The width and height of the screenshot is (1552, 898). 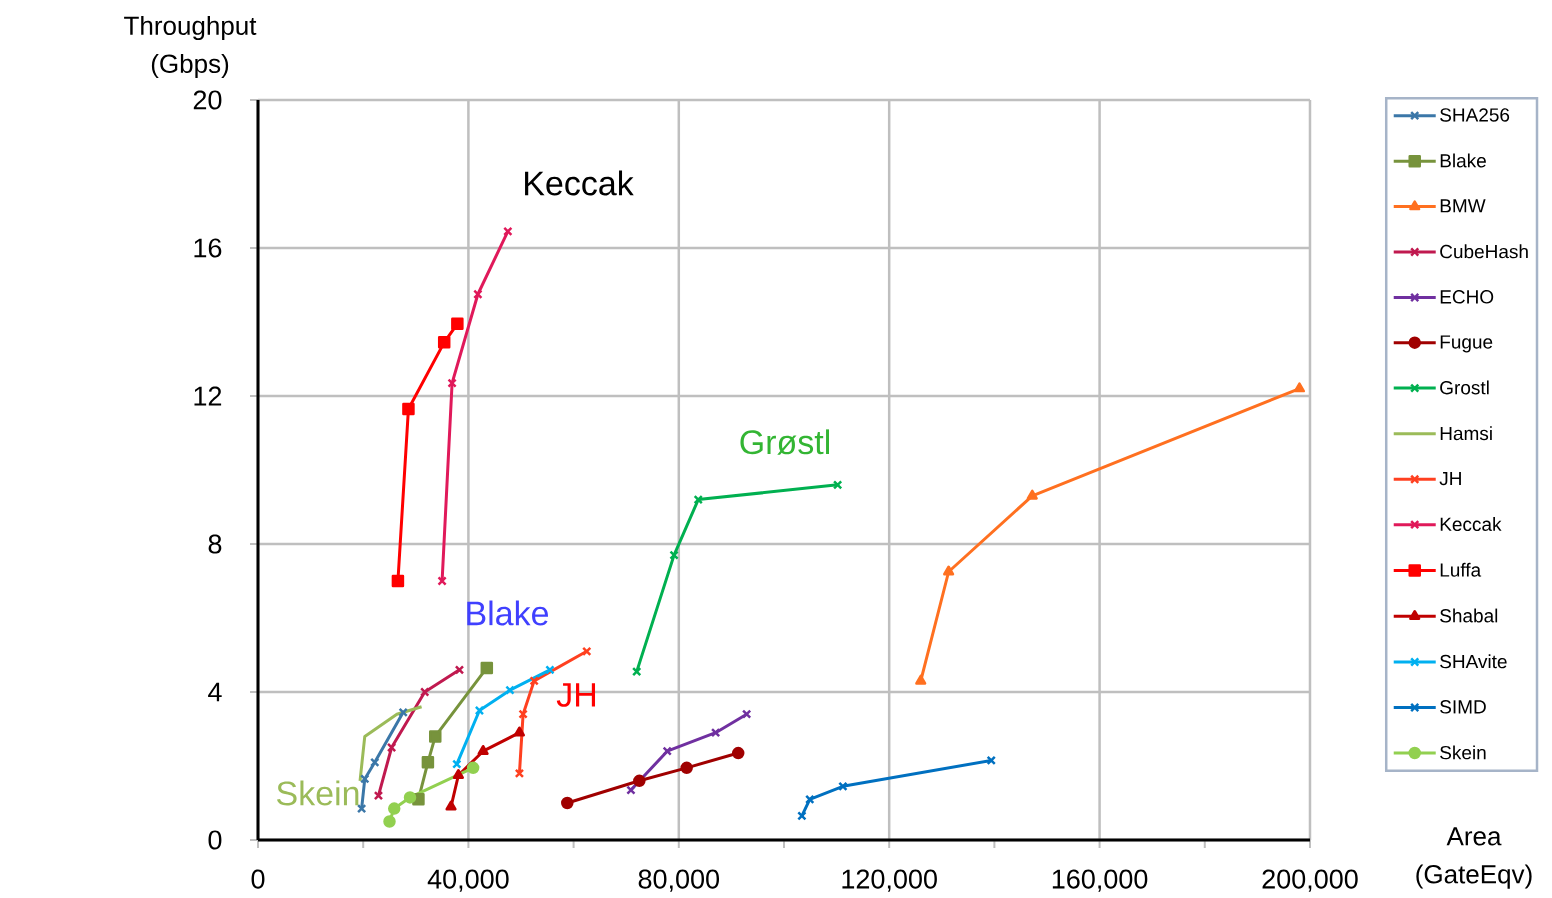 What do you see at coordinates (208, 396) in the screenshot?
I see `y-tick-label: 12` at bounding box center [208, 396].